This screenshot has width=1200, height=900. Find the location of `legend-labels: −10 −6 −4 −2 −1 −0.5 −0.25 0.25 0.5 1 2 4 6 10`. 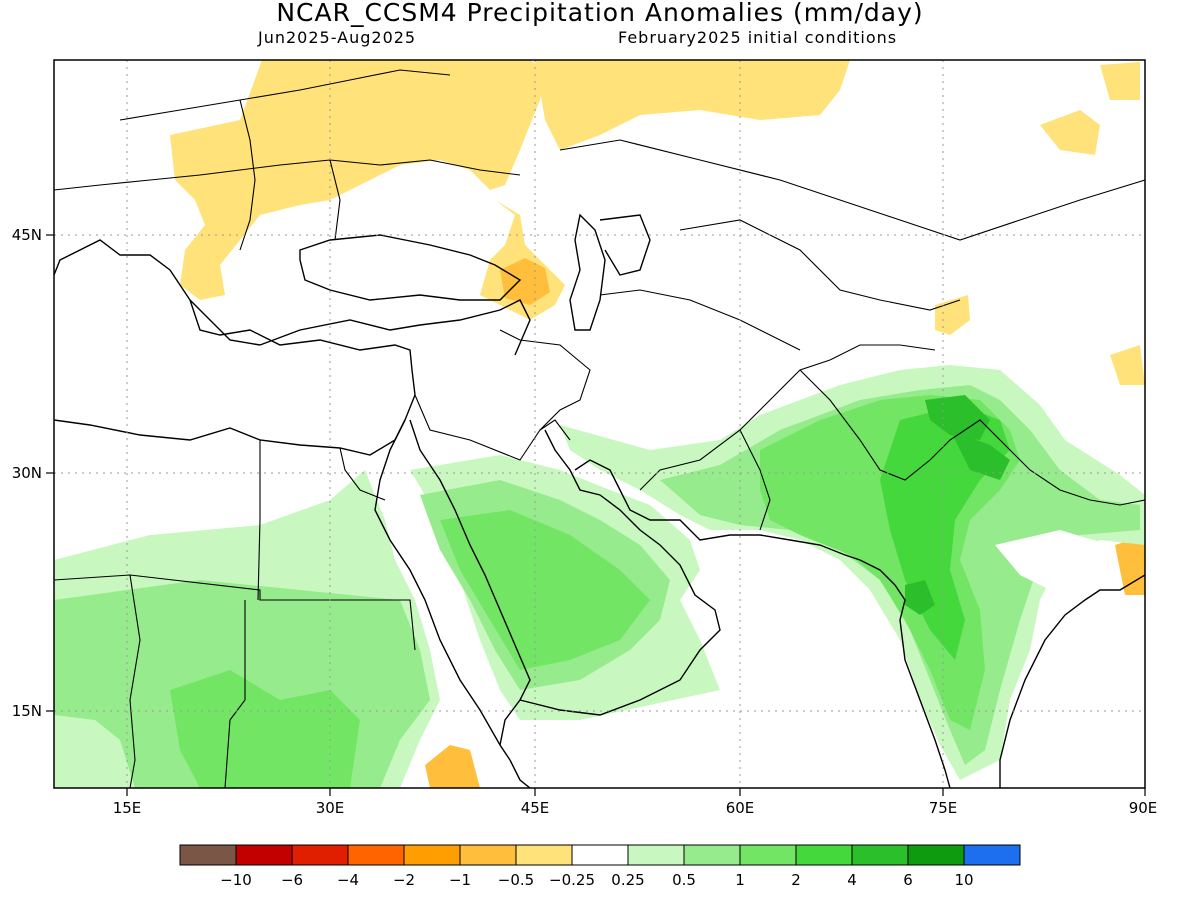

legend-labels: −10 −6 −4 −2 −1 −0.5 −0.25 0.25 0.5 1 2 4 6 10 is located at coordinates (596, 880).